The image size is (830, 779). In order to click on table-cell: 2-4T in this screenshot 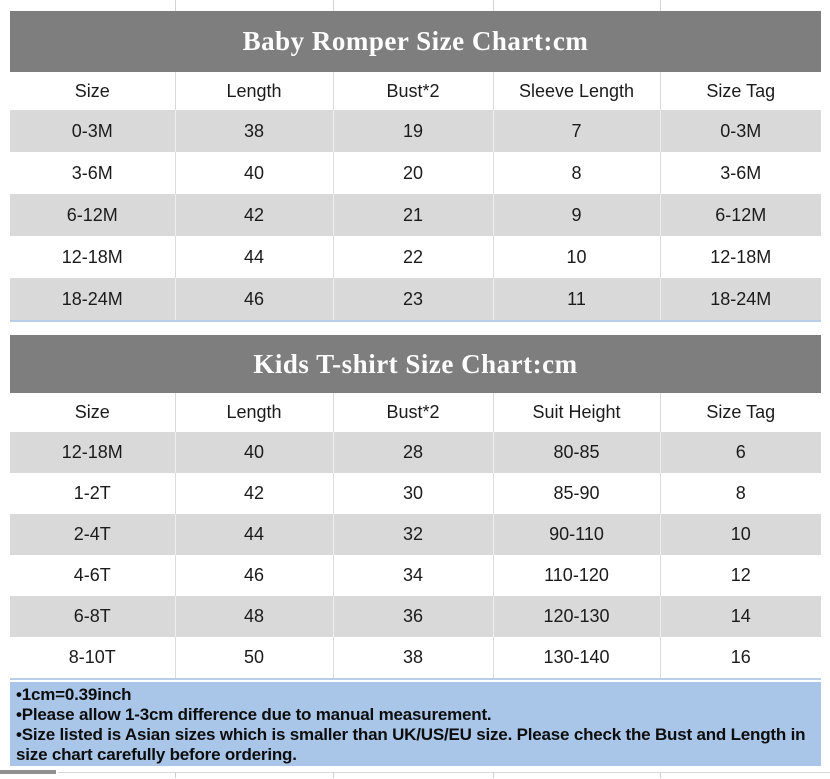, I will do `click(93, 534)`.